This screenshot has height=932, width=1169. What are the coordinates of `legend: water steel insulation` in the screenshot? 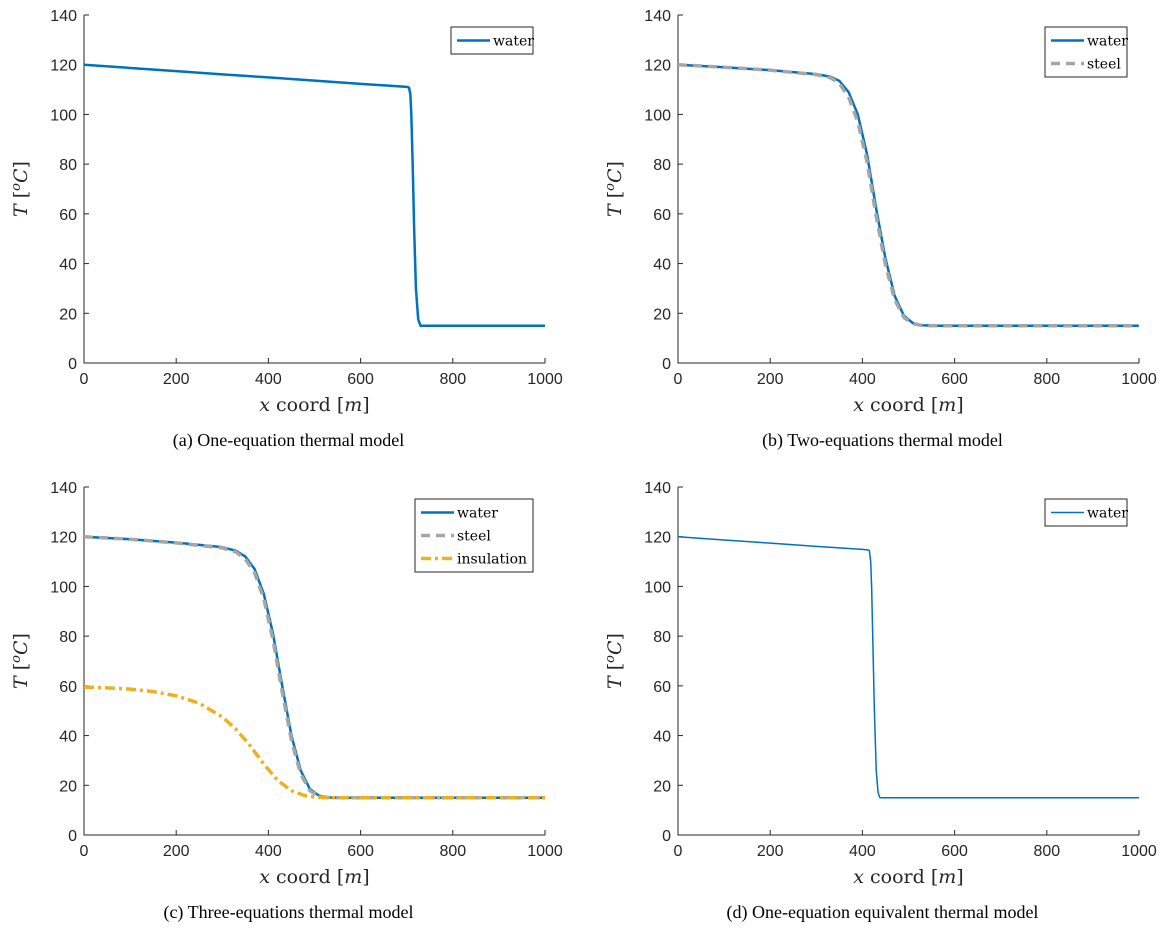 It's located at (474, 535).